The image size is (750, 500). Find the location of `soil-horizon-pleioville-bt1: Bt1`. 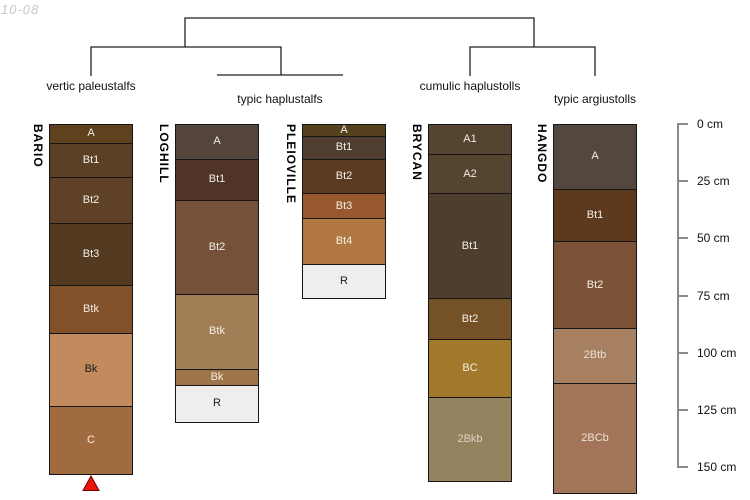

soil-horizon-pleioville-bt1: Bt1 is located at coordinates (344, 147).